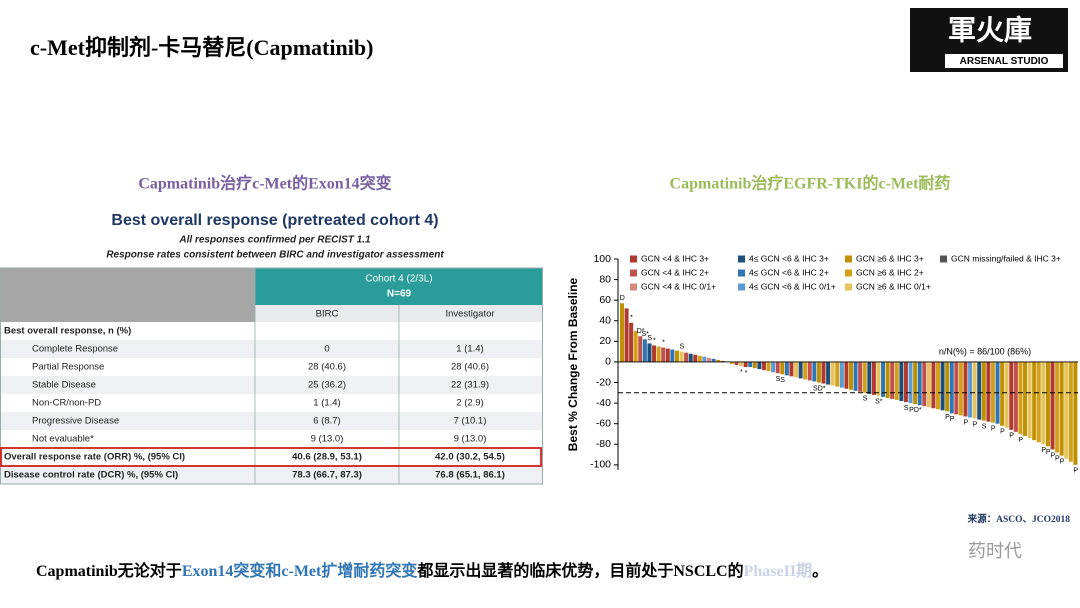 This screenshot has height=608, width=1080. I want to click on legend-label: GCN missing/failed & IHC 3+, so click(1006, 258).